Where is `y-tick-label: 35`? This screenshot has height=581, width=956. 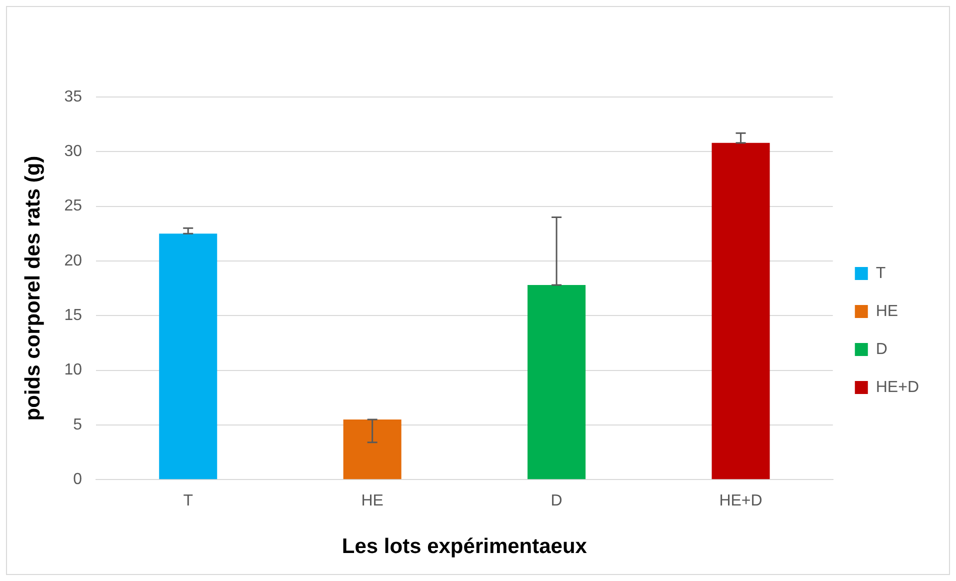
y-tick-label: 35 is located at coordinates (73, 97).